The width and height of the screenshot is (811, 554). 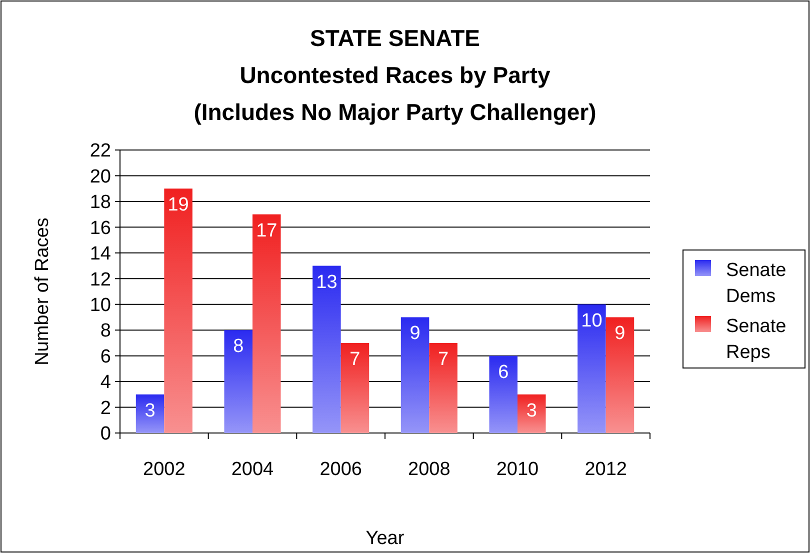 What do you see at coordinates (395, 75) in the screenshot?
I see `chart-title: STATE SENATE Uncontested Races by Party (Includes No Major Party Challenger)` at bounding box center [395, 75].